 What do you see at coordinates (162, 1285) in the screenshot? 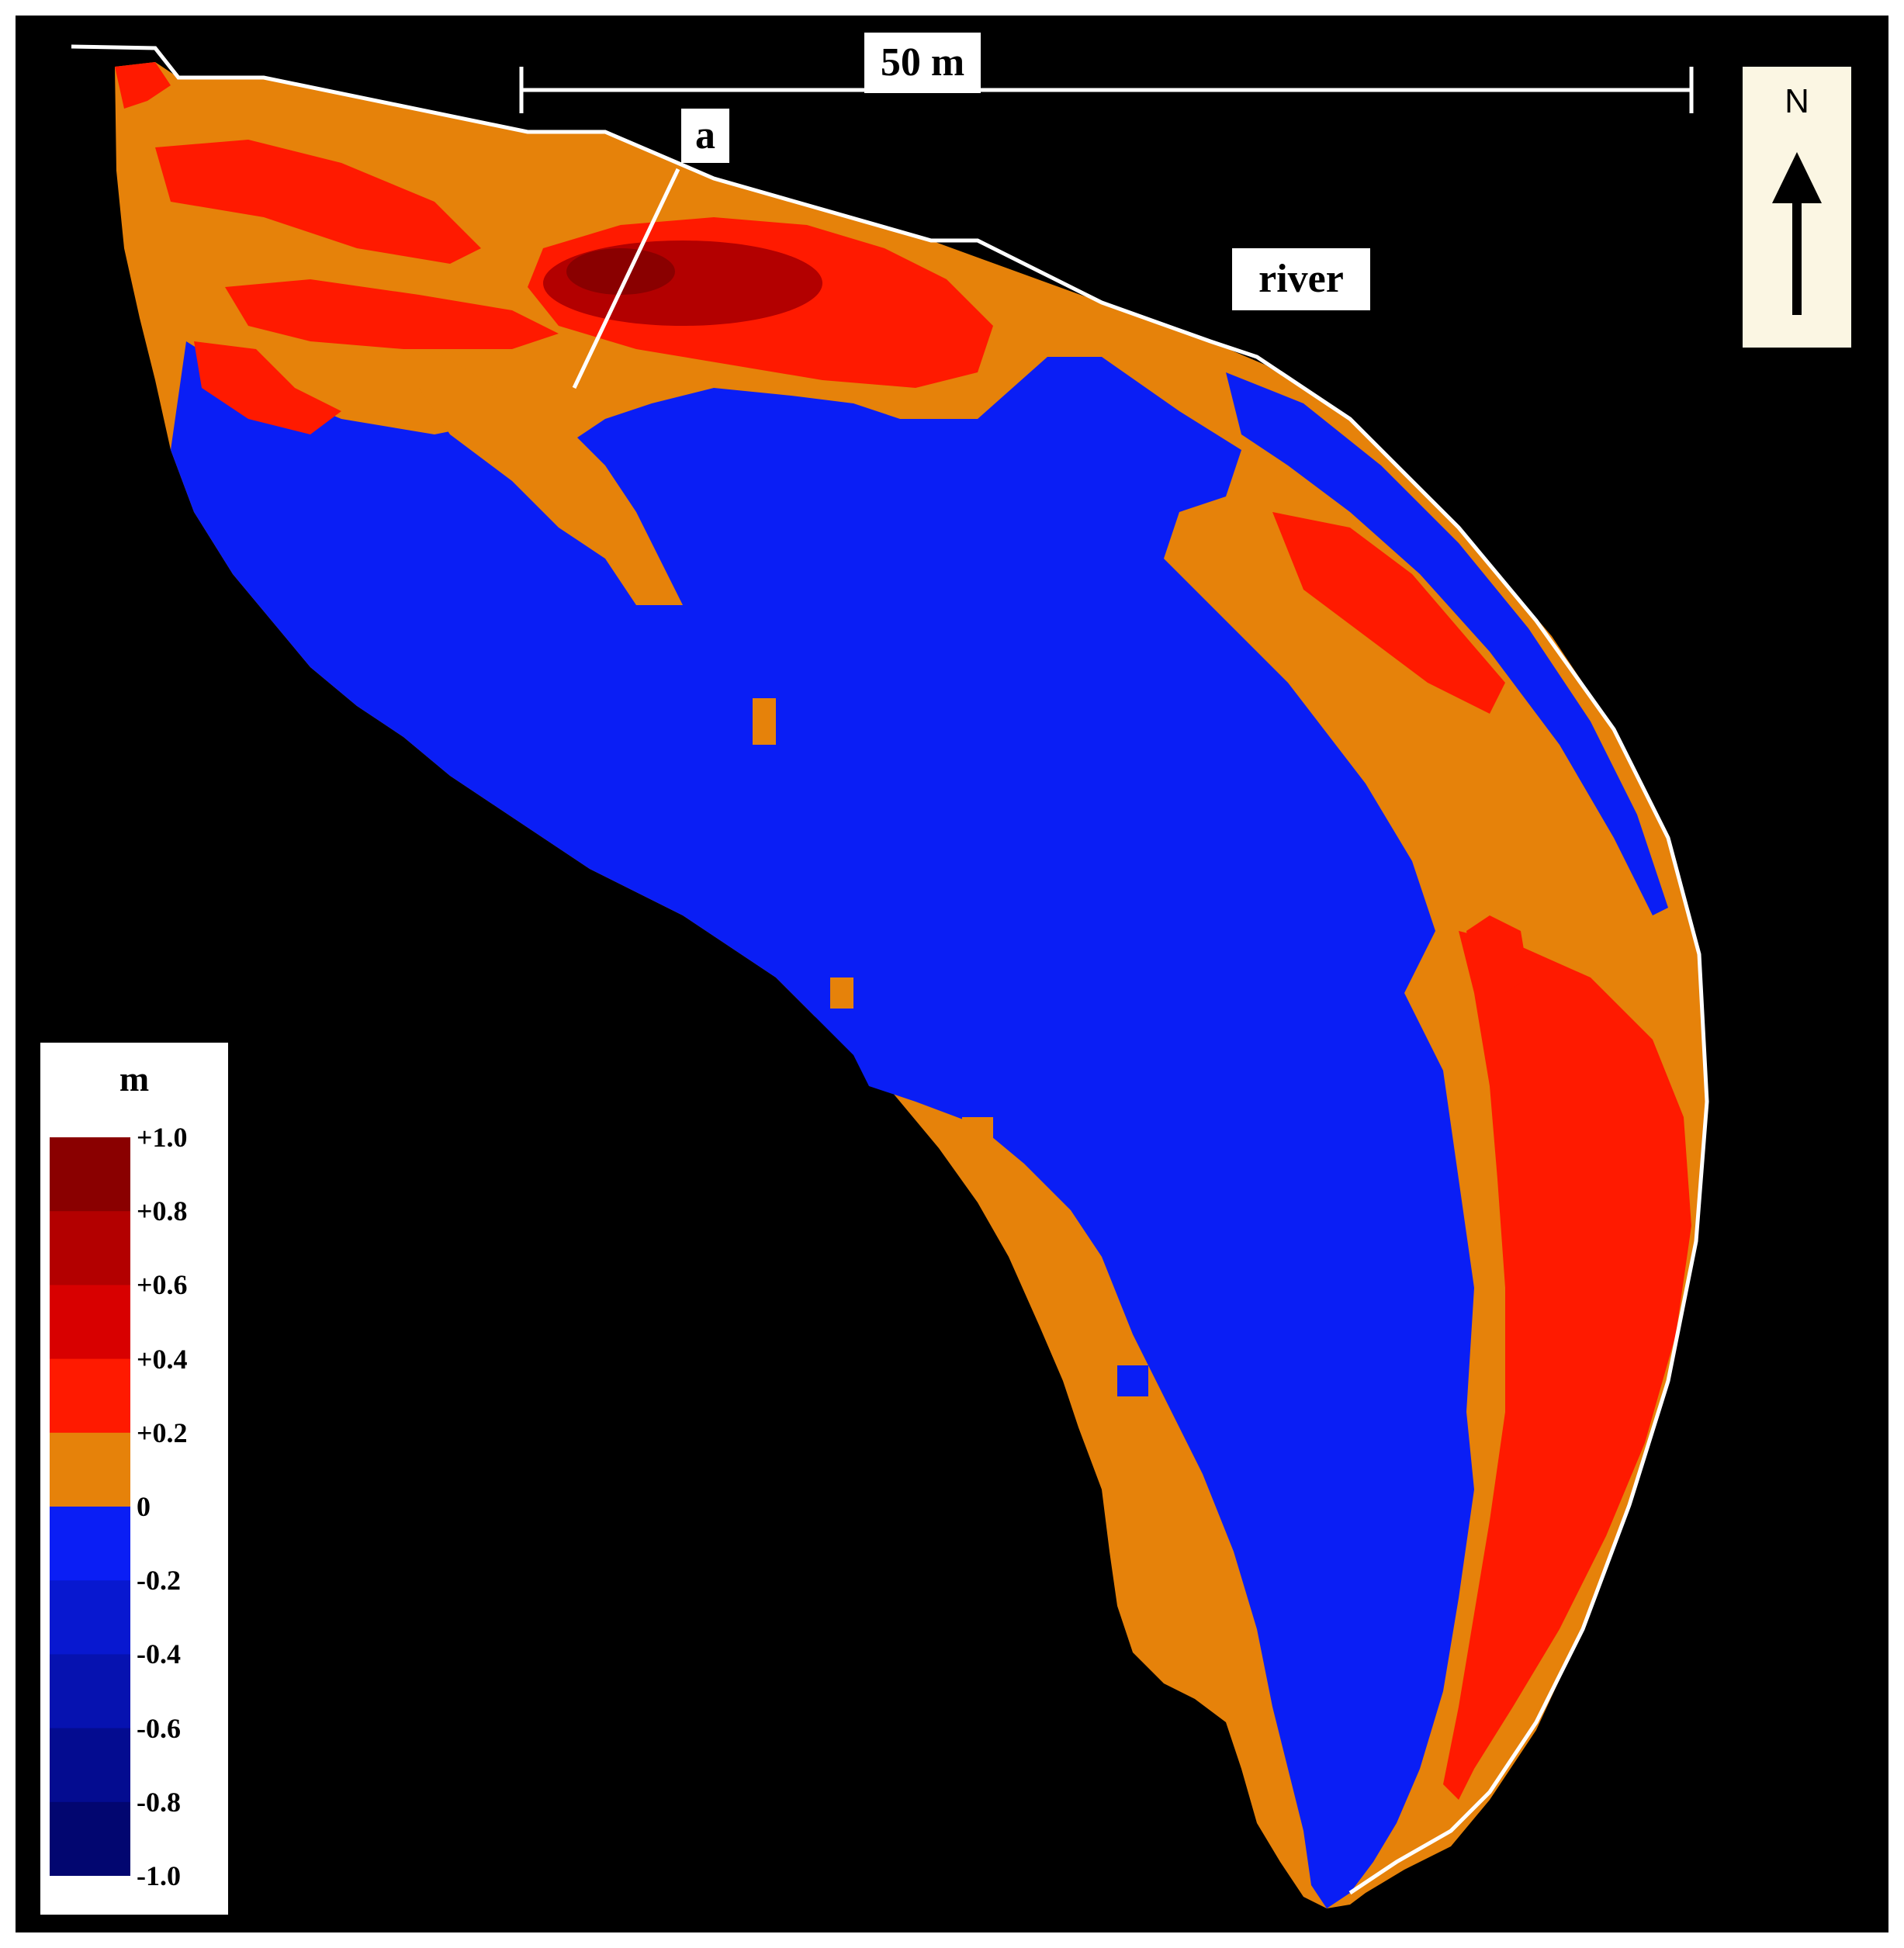
I see `legend-tick-label: +0.6` at bounding box center [162, 1285].